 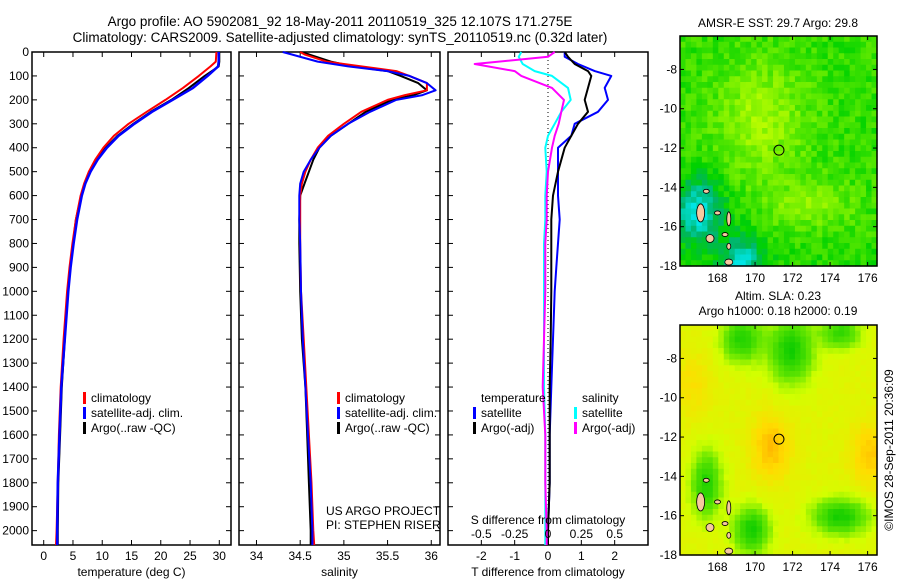 I want to click on island, so click(x=706, y=480).